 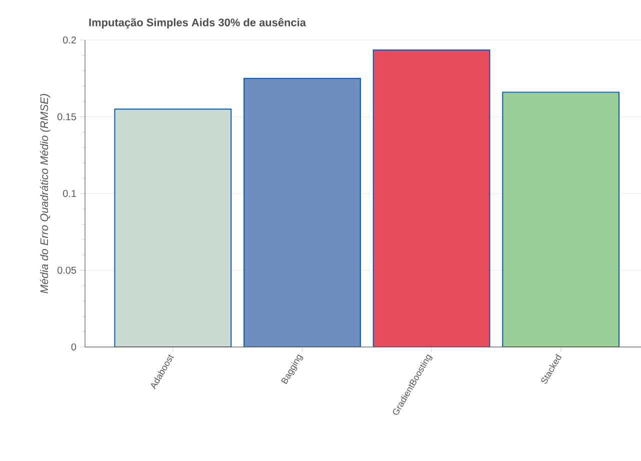 What do you see at coordinates (69, 194) in the screenshot?
I see `y-tick-label: 0.1` at bounding box center [69, 194].